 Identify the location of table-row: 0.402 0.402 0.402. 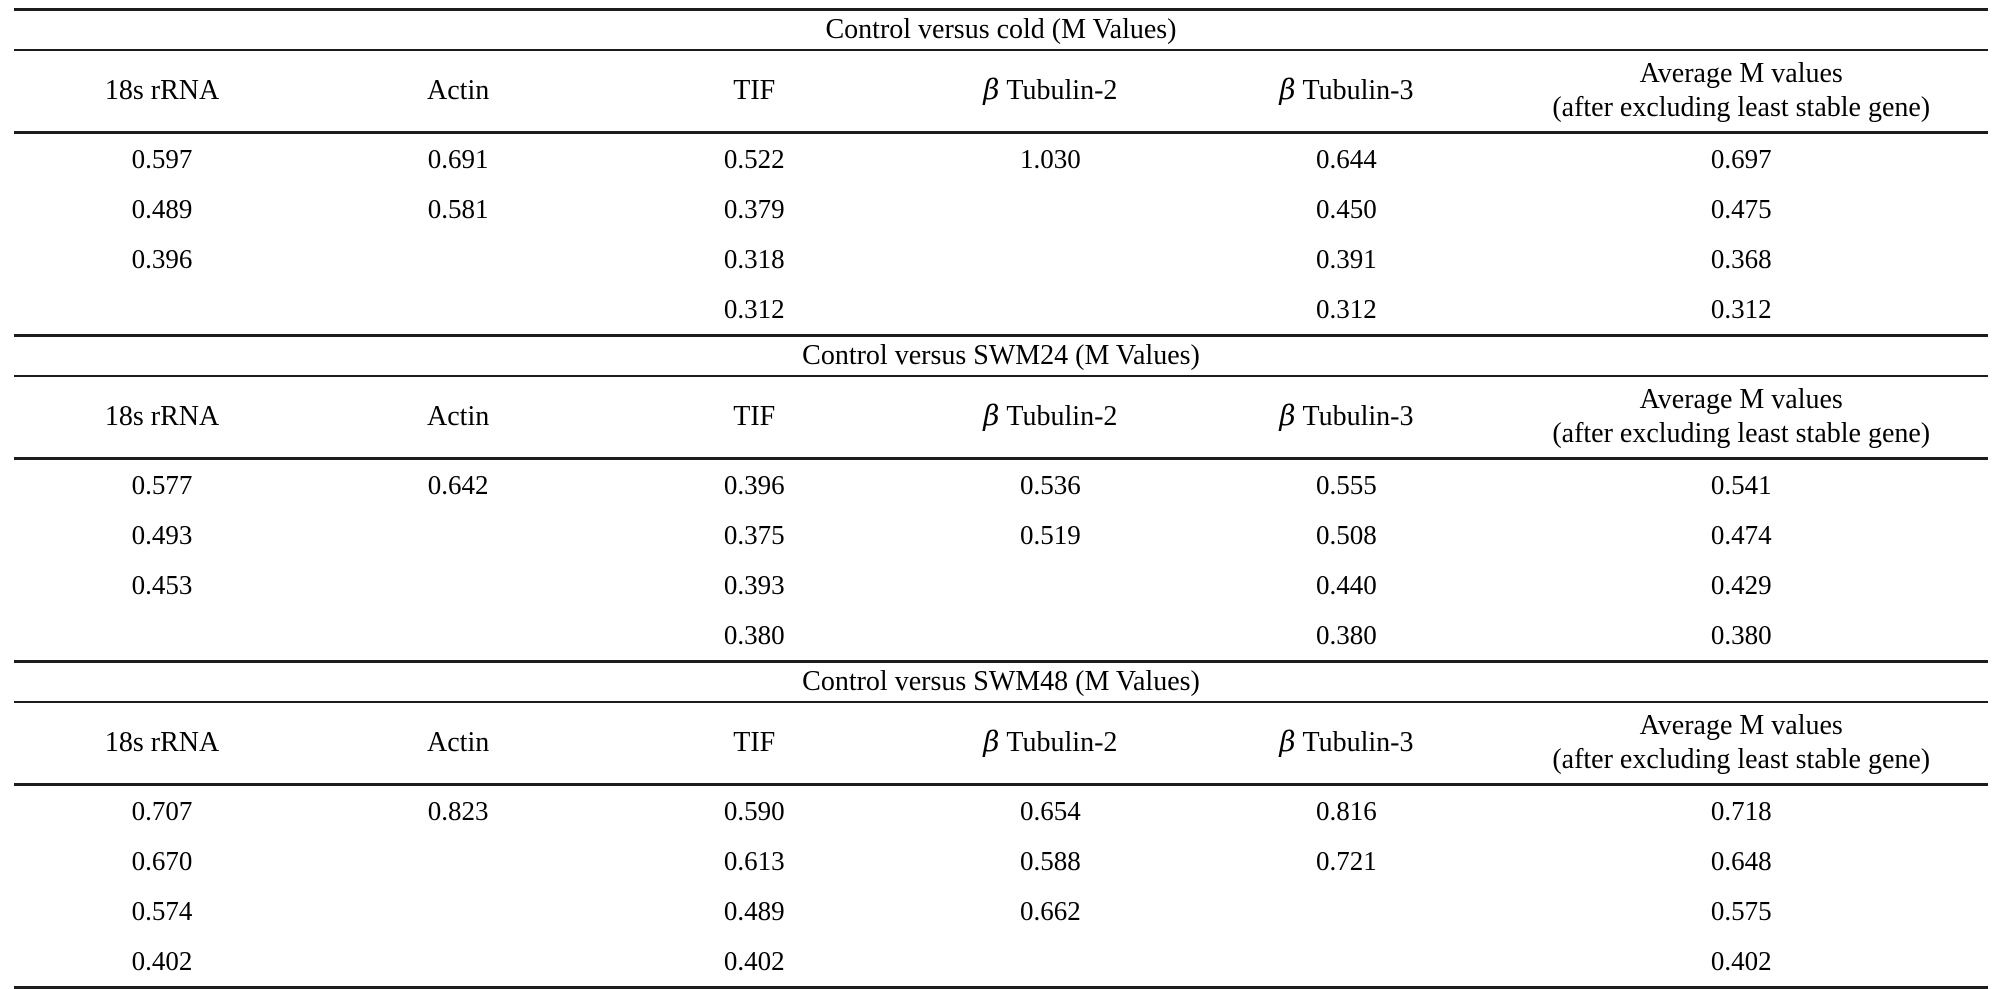
(1001, 962).